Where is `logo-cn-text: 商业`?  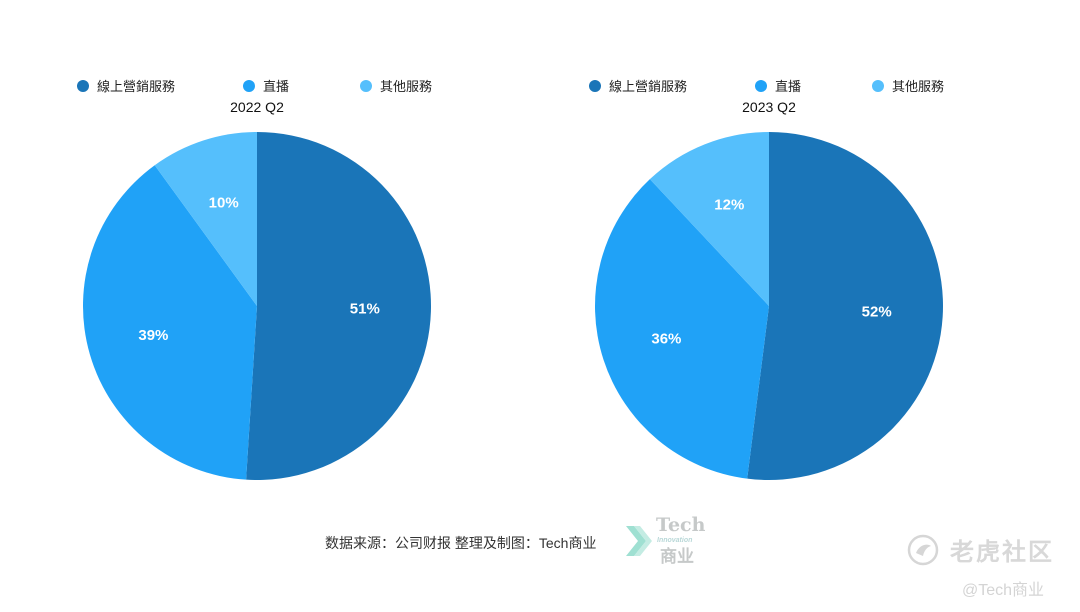
logo-cn-text: 商业 is located at coordinates (677, 556).